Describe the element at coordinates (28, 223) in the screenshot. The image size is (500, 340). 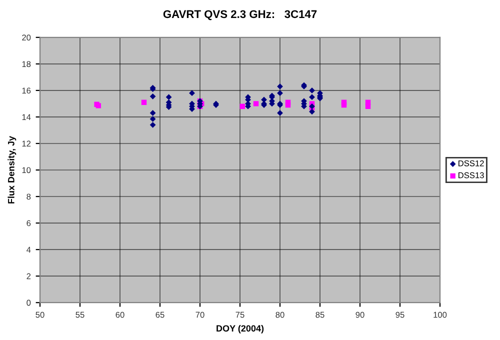
I see `y-tick-label: 6` at that location.